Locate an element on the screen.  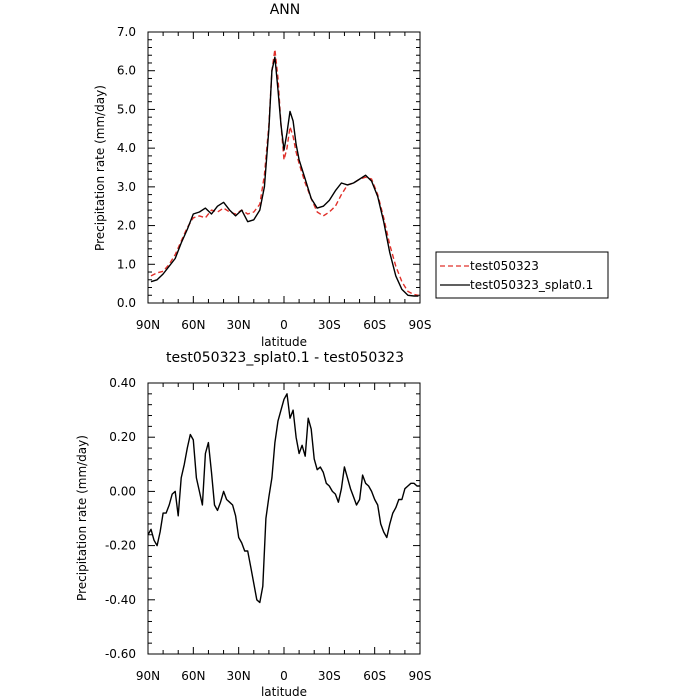
legend-label-splat: test050323_splat0.1 is located at coordinates (531, 285).